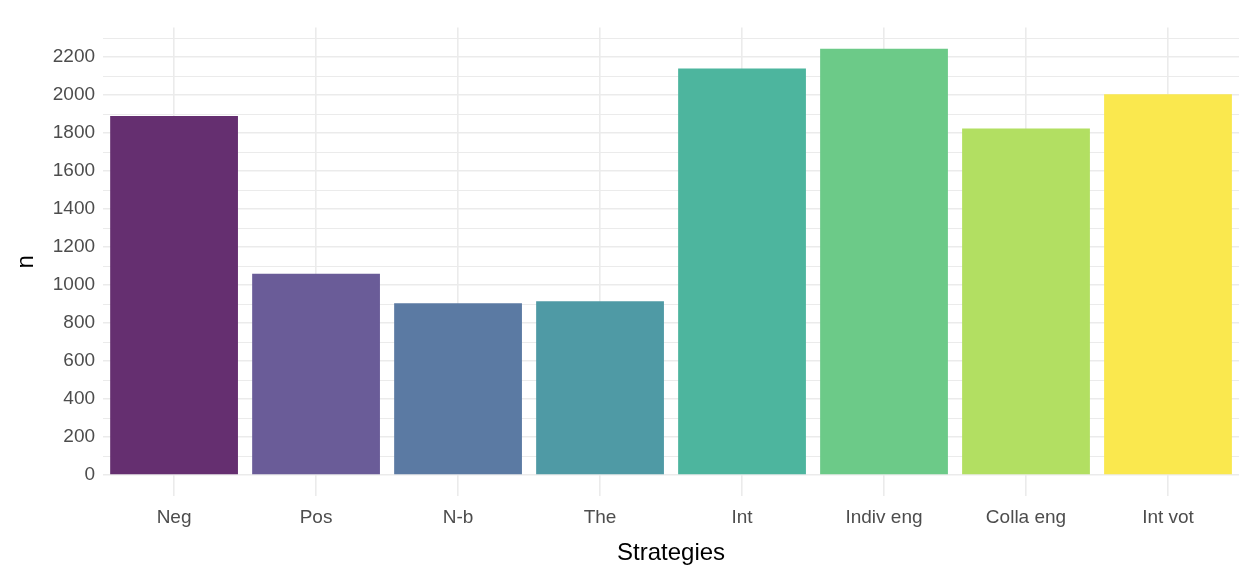 The height and width of the screenshot is (580, 1253). What do you see at coordinates (79, 436) in the screenshot?
I see `y-tick-label: 200` at bounding box center [79, 436].